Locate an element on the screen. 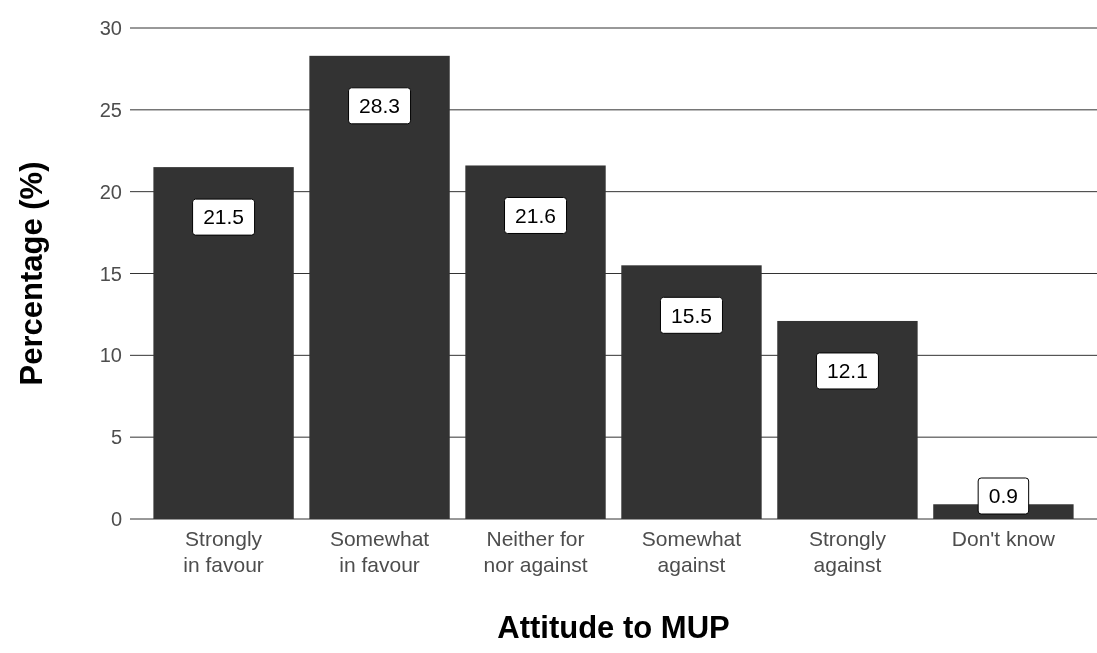 The width and height of the screenshot is (1097, 653). x-tick-label: Somewhat against is located at coordinates (691, 551).